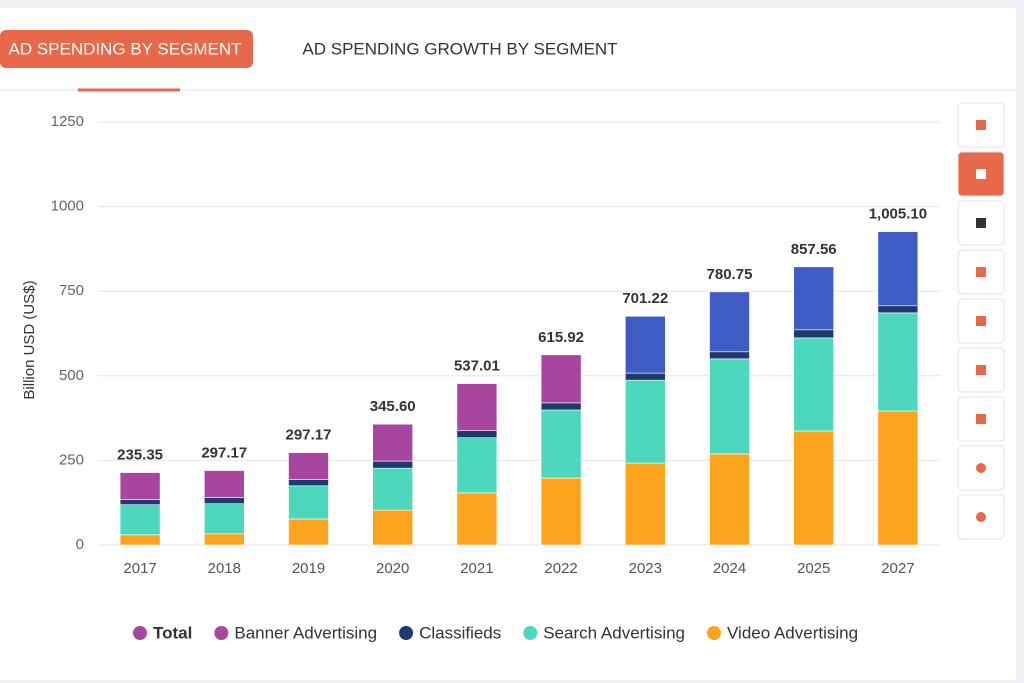 The width and height of the screenshot is (1024, 683). I want to click on total-label: 1,005.10, so click(898, 214).